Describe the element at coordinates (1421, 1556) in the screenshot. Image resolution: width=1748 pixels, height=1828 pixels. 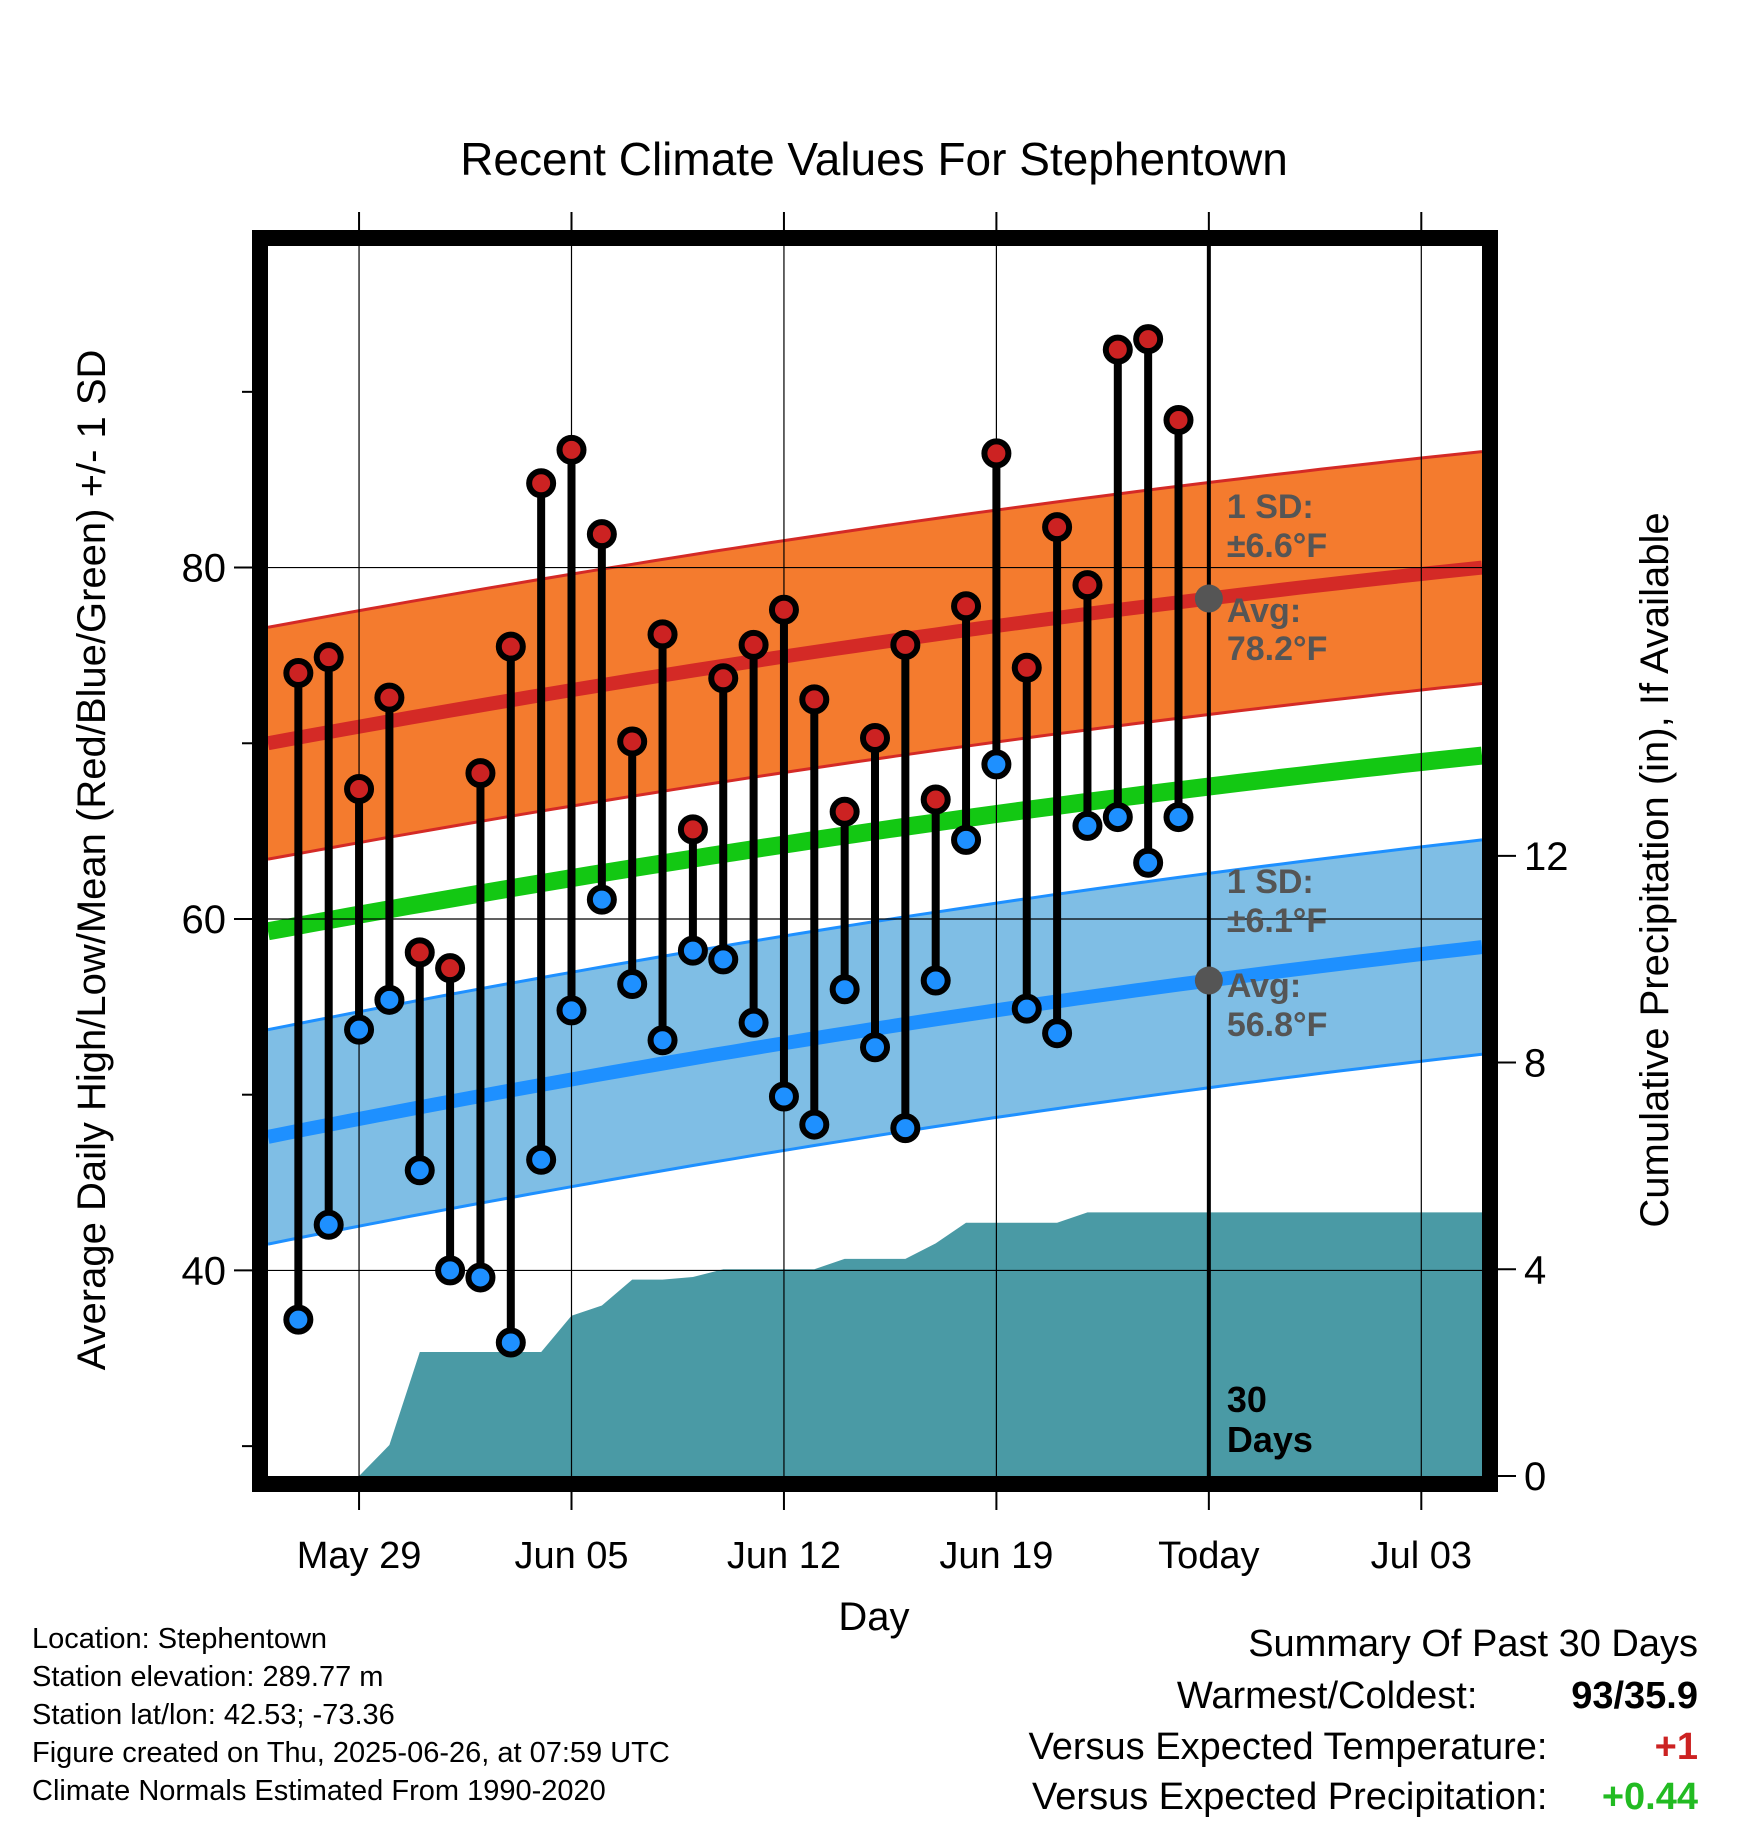
I see `x-tick-label: Jul 03` at that location.